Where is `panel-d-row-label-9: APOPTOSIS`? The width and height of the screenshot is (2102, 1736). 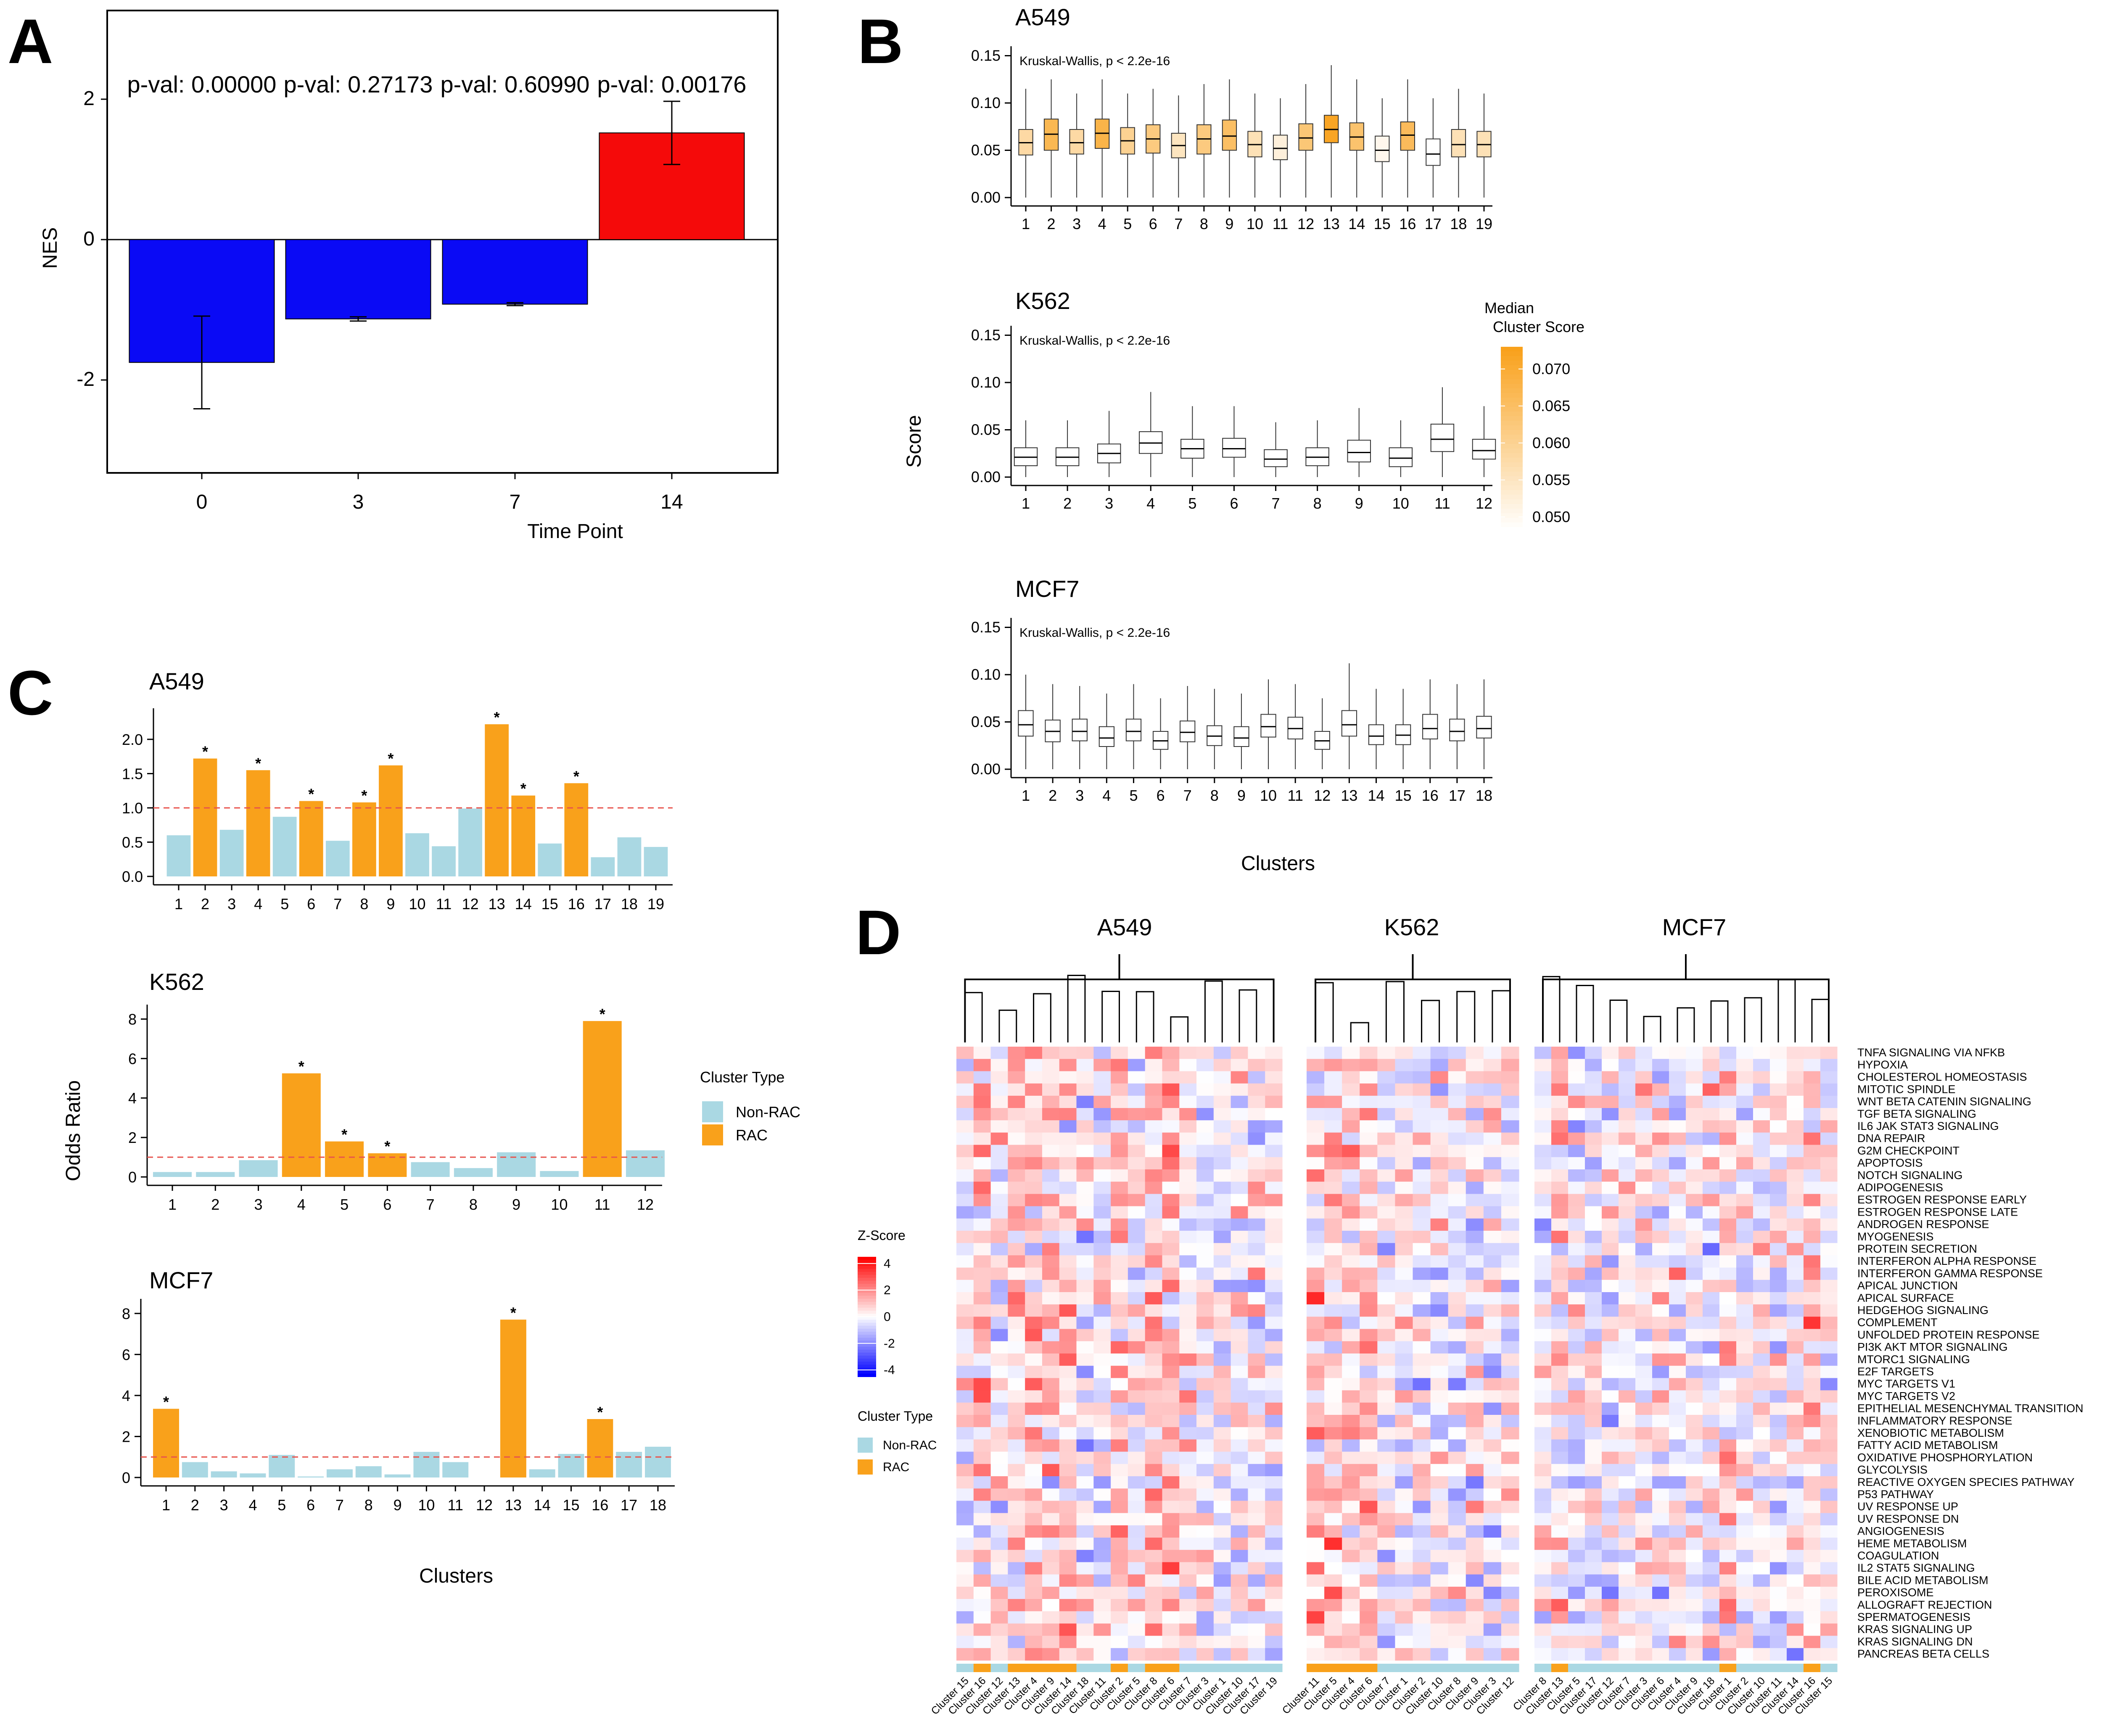
panel-d-row-label-9: APOPTOSIS is located at coordinates (1890, 1163).